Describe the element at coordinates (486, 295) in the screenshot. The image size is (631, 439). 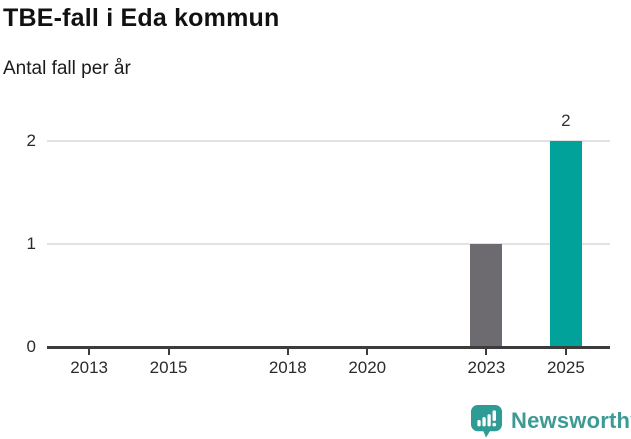
I see `bar-2023` at that location.